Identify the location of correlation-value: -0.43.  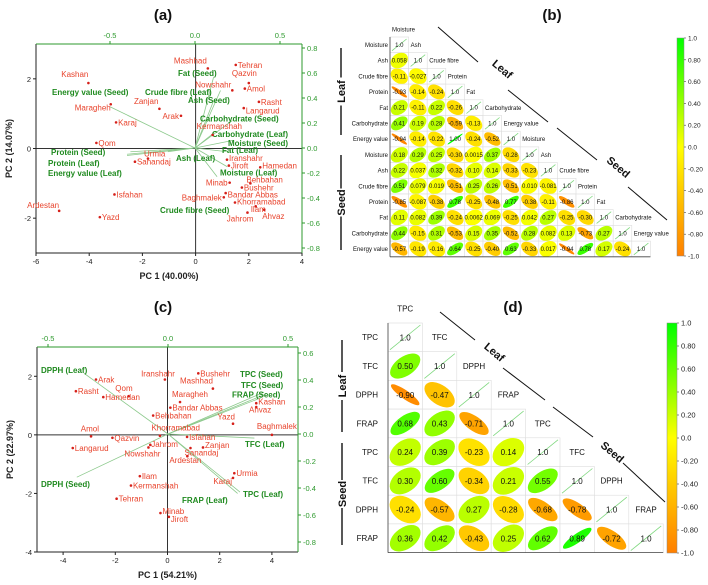
(474, 538).